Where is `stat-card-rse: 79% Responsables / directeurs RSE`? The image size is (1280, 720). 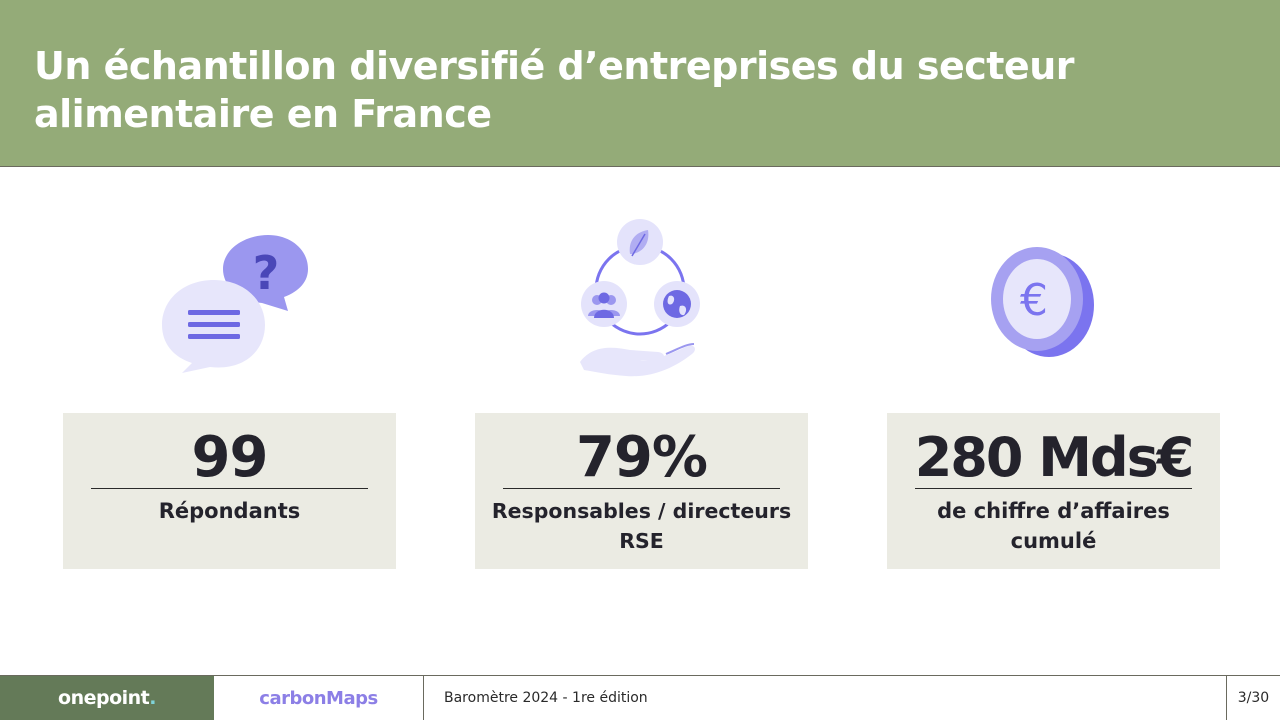
stat-card-rse: 79% Responsables / directeurs RSE is located at coordinates (641, 491).